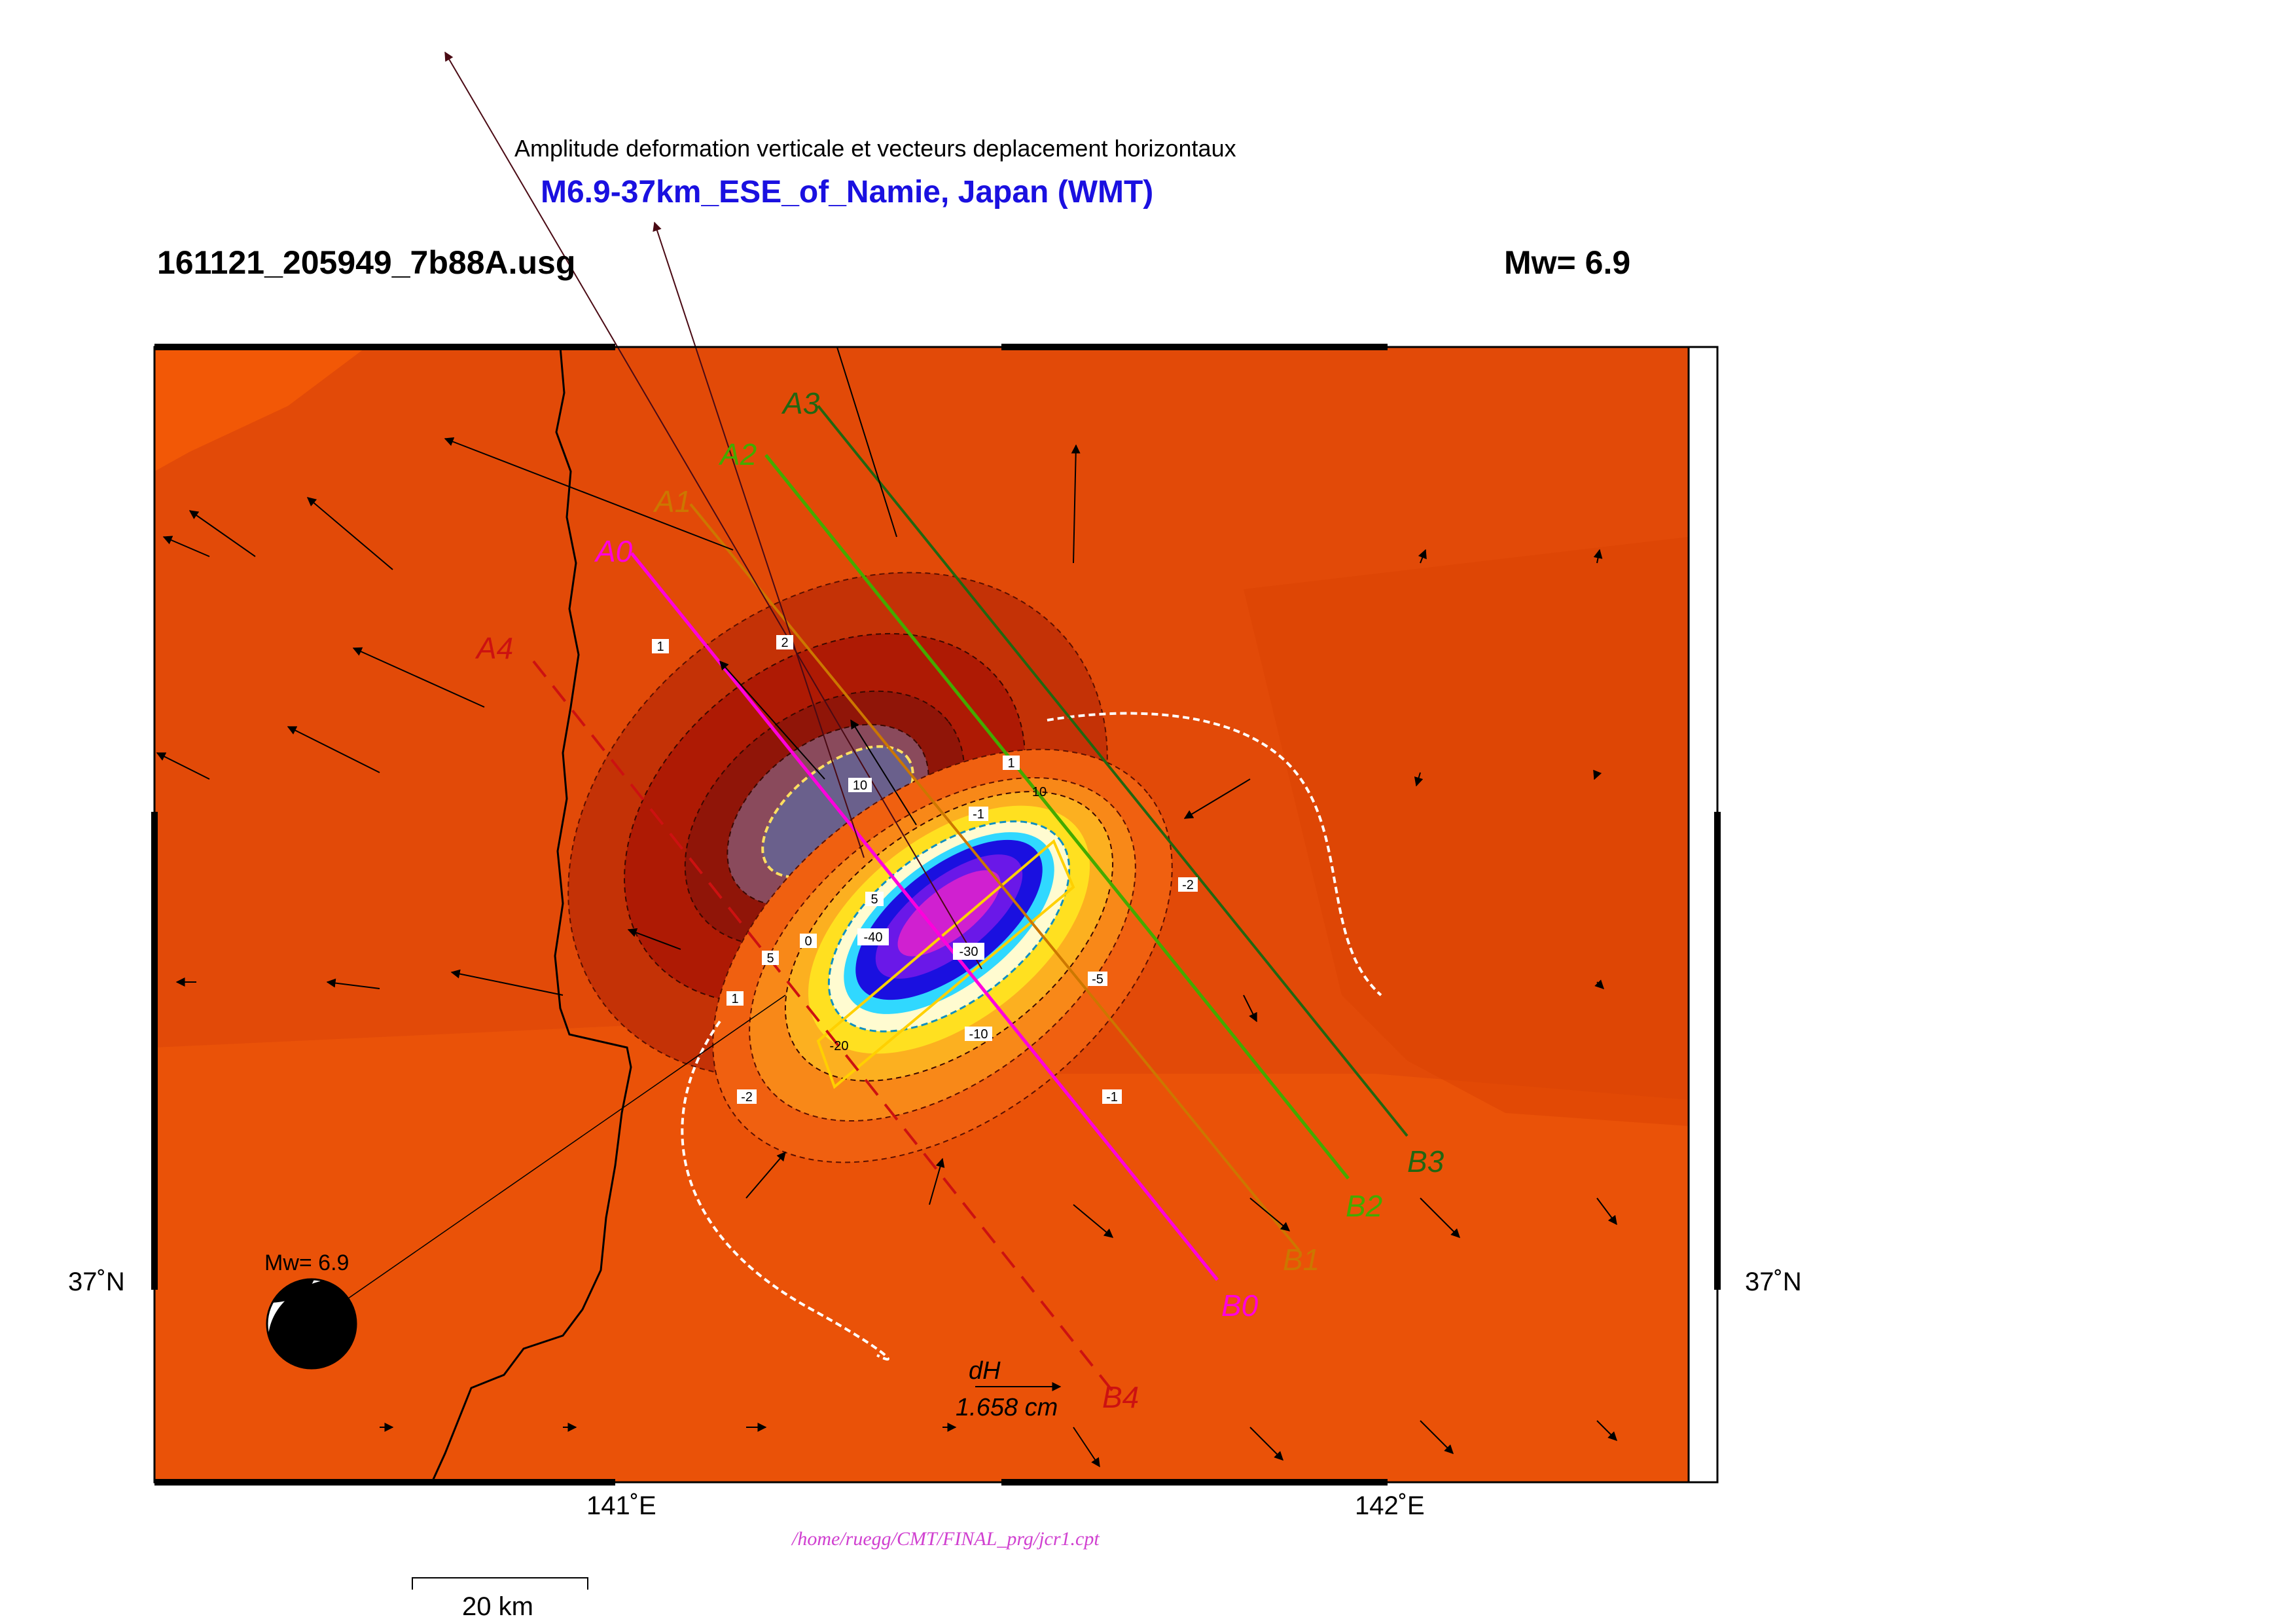 Image resolution: width=2296 pixels, height=1623 pixels. What do you see at coordinates (1703, 915) in the screenshot?
I see `map-frame-right-strip` at bounding box center [1703, 915].